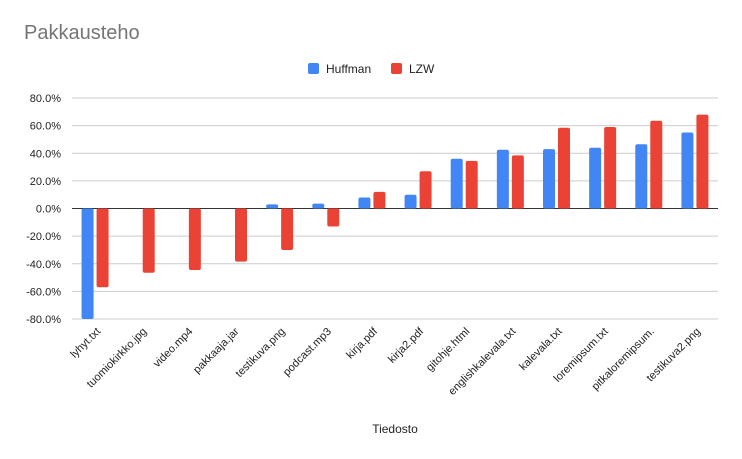  Describe the element at coordinates (82, 33) in the screenshot. I see `chart-title: Pakkausteho` at that location.